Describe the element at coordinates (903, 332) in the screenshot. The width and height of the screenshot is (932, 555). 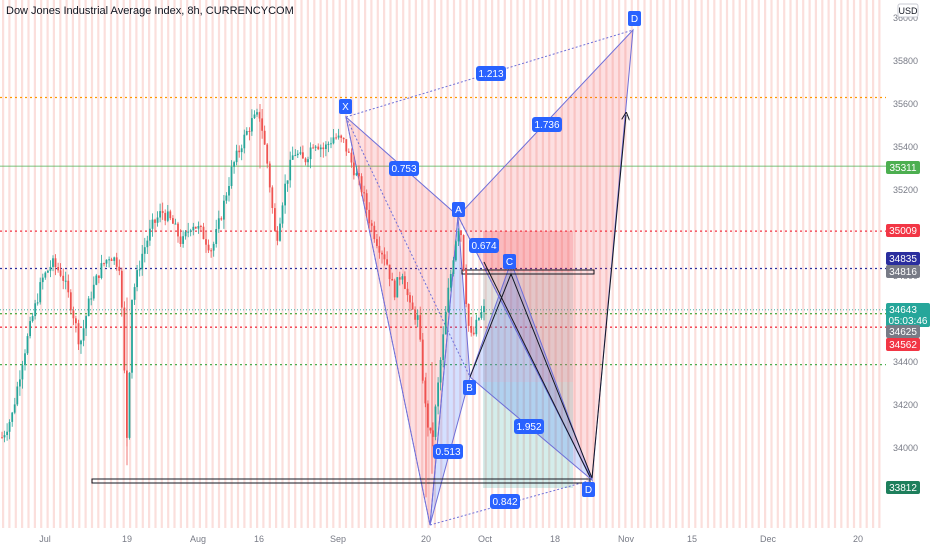
I see `badge-text: 34625` at that location.